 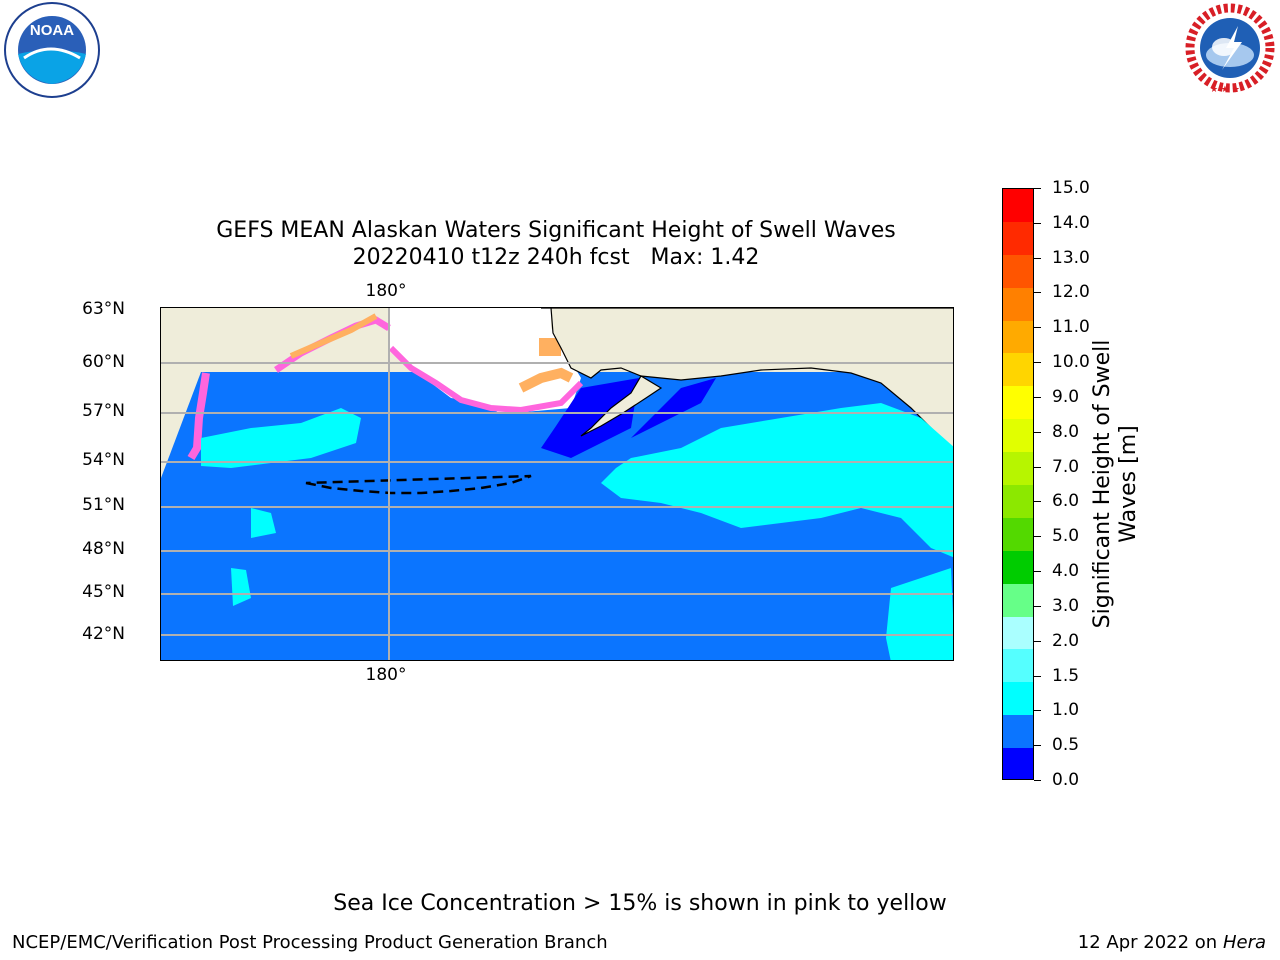 I want to click on swell-field-kamchatka, so click(x=281, y=438).